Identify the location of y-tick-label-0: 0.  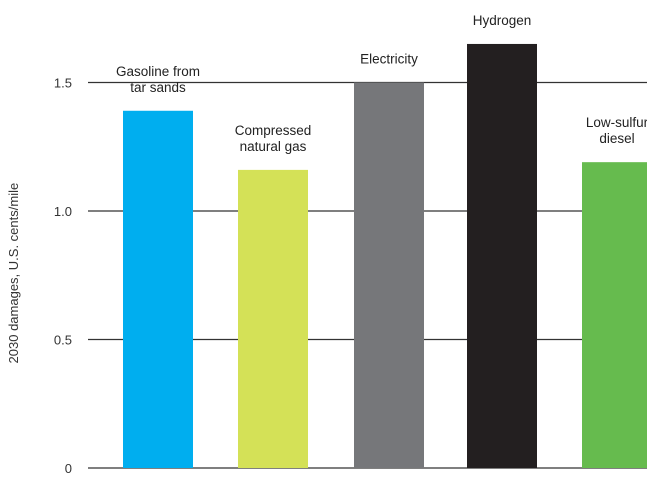
(68, 468).